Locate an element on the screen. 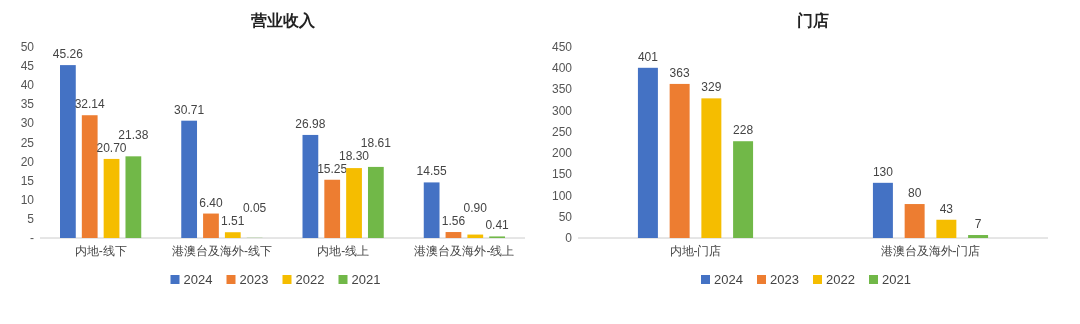 The height and width of the screenshot is (324, 1080). y-tick-label: 400 is located at coordinates (562, 68).